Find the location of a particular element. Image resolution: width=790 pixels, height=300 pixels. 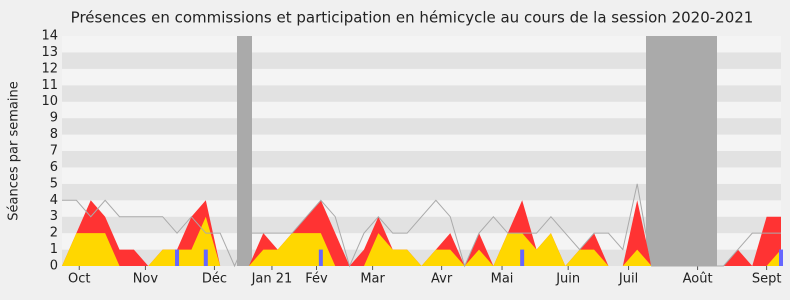

y-tick-label: 6 is located at coordinates (54, 167).